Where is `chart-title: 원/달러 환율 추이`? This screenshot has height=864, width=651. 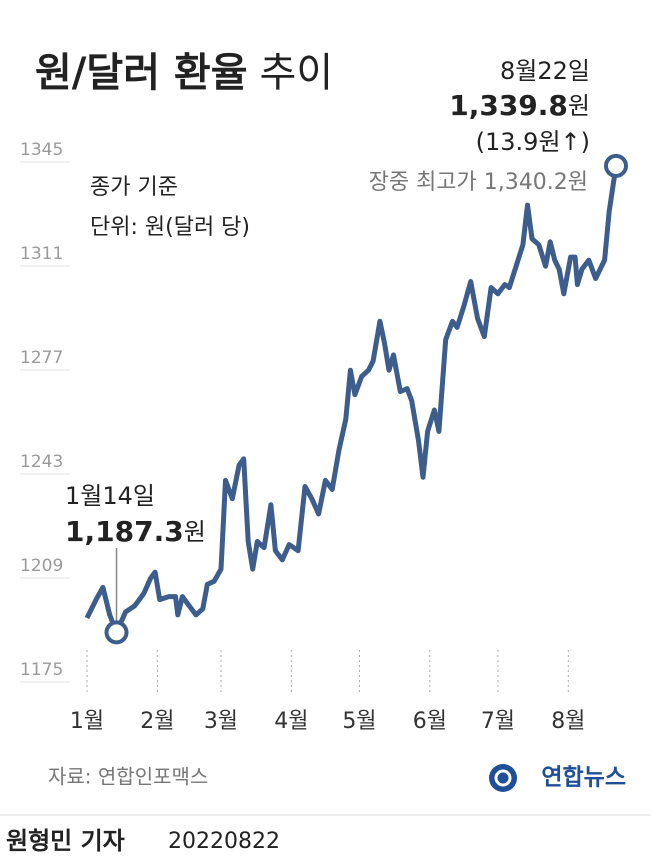 chart-title: 원/달러 환율 추이 is located at coordinates (184, 73).